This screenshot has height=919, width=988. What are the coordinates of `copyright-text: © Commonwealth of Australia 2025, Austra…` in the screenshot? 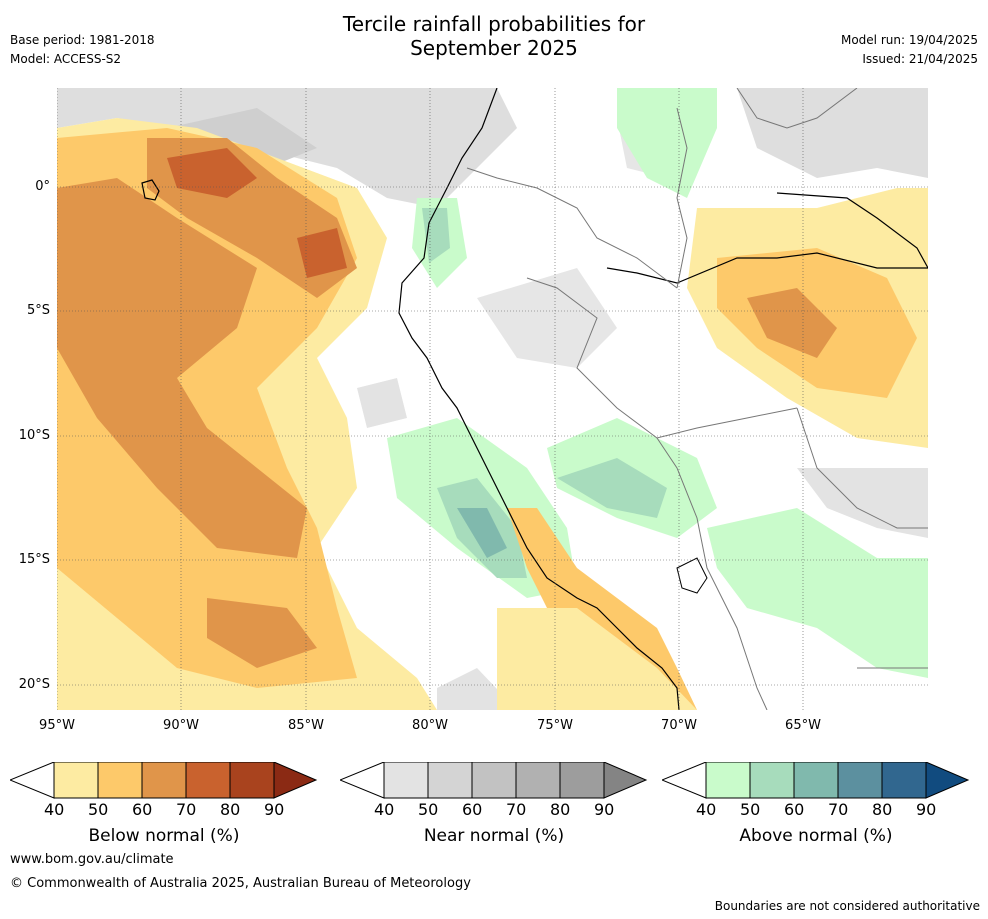 It's located at (240, 883).